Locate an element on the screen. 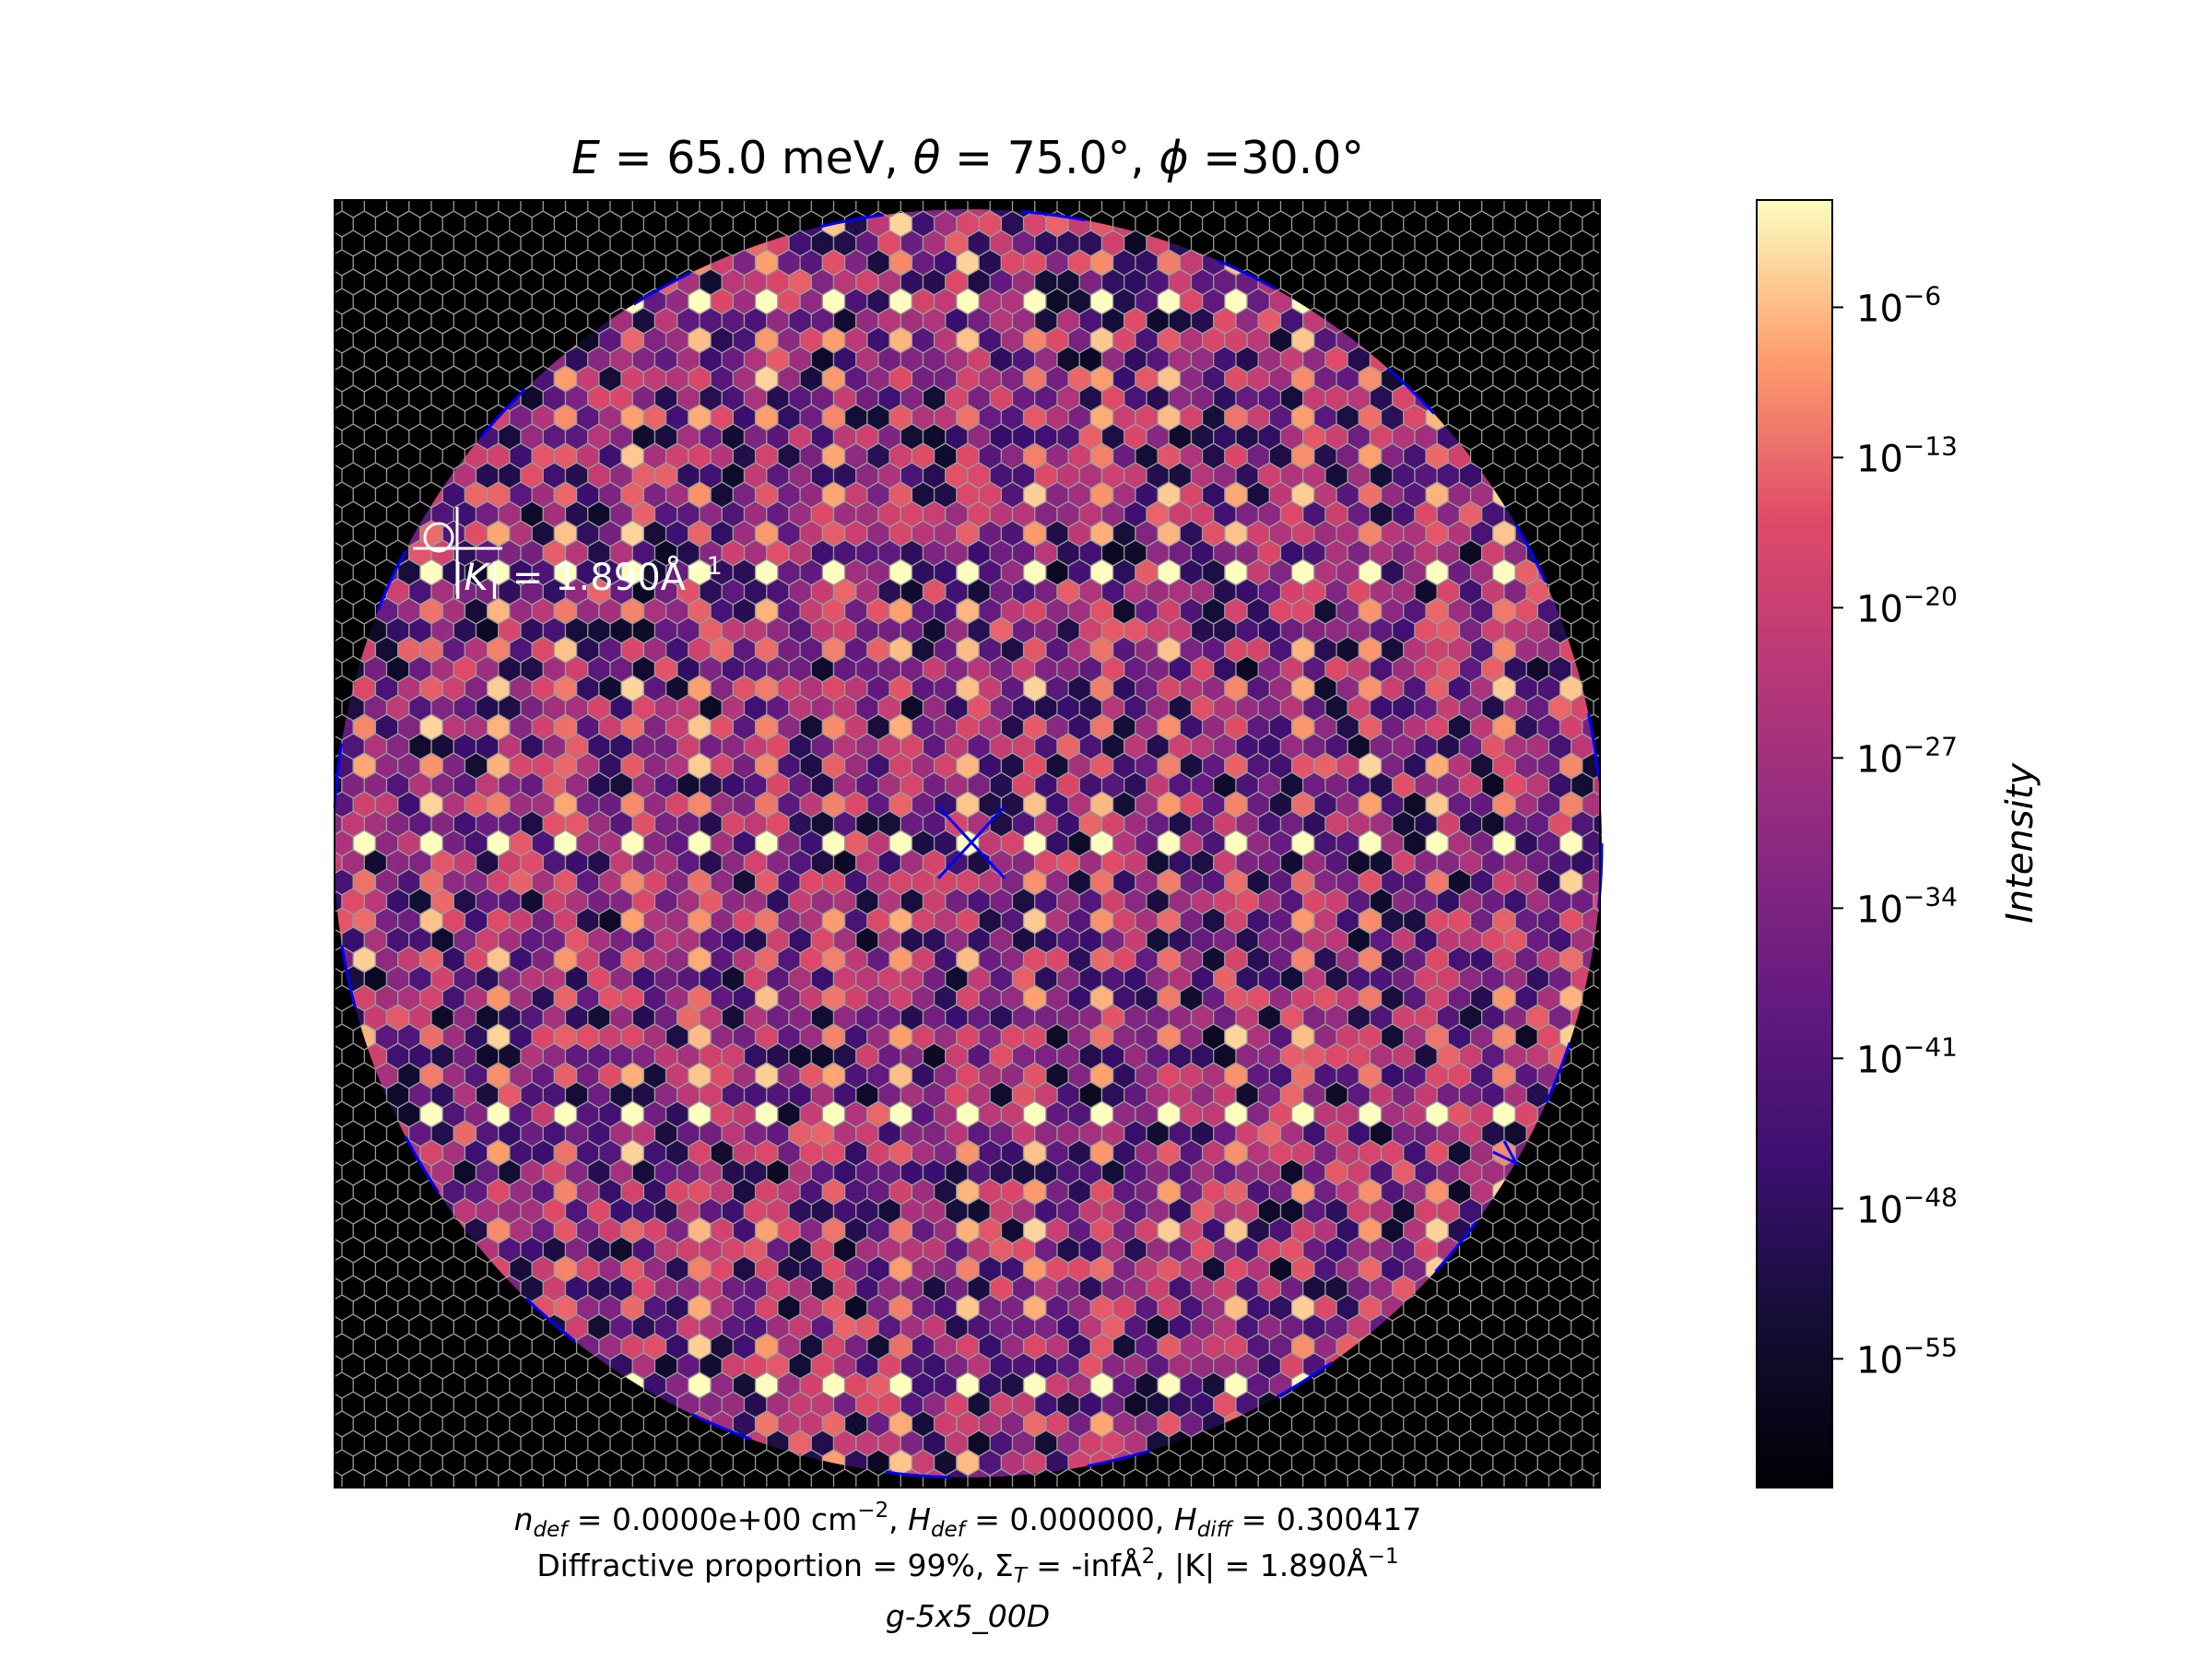 The height and width of the screenshot is (1659, 2212). footer-line-3: g-5x5_00D is located at coordinates (968, 1616).